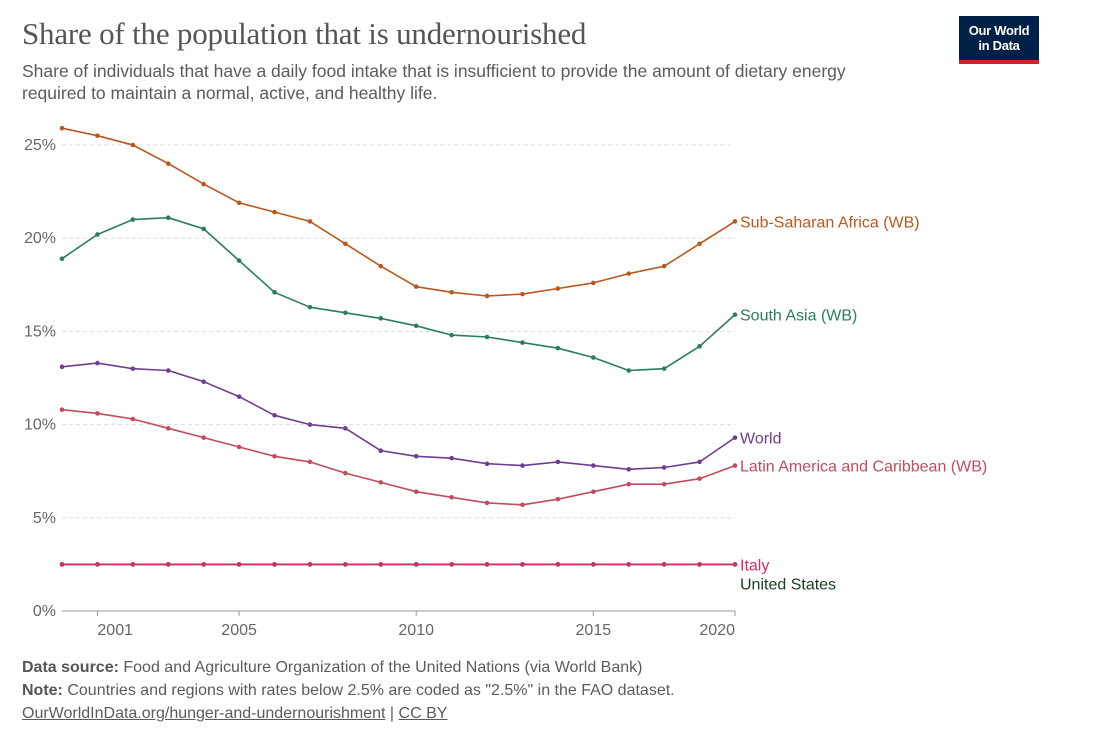  What do you see at coordinates (999, 40) in the screenshot?
I see `owid-logo: Our World in Data` at bounding box center [999, 40].